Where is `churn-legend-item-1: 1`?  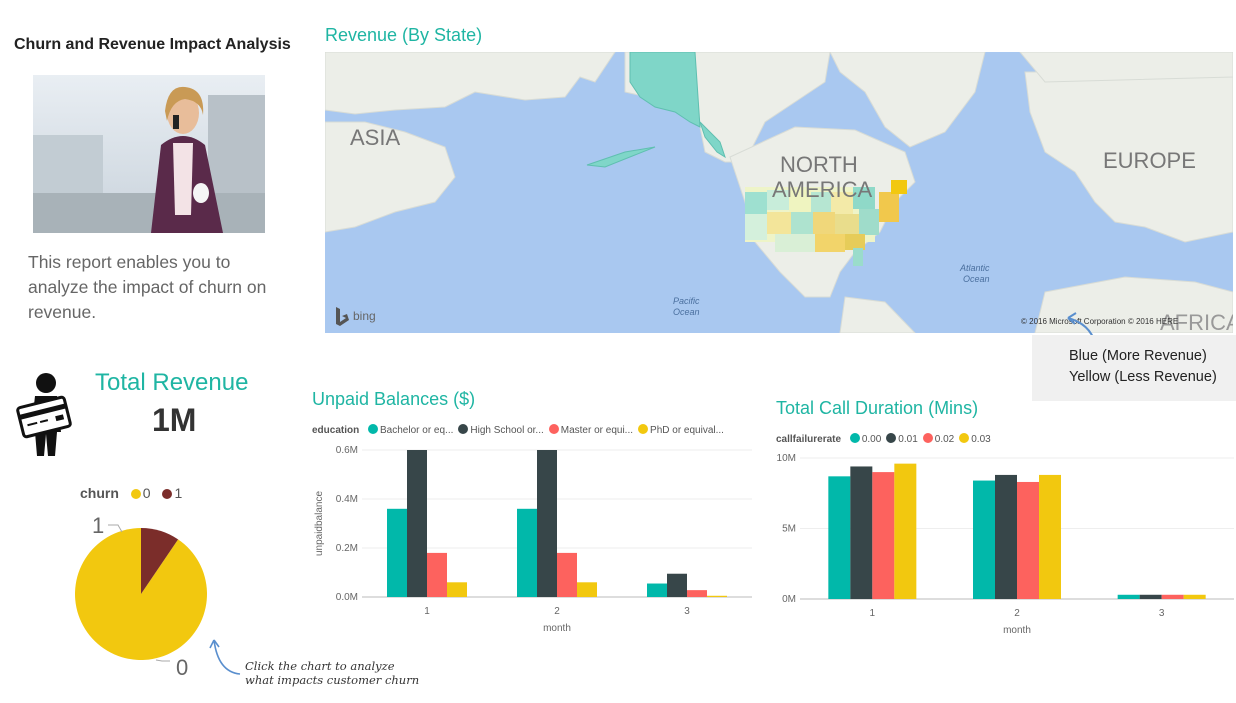 churn-legend-item-1: 1 is located at coordinates (172, 493).